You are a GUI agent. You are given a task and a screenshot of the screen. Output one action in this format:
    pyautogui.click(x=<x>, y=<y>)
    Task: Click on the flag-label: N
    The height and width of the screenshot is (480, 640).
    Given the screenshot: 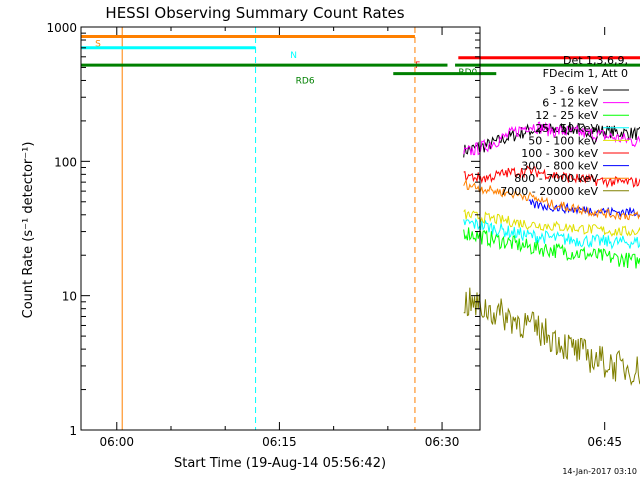 What is the action you would take?
    pyautogui.click(x=293, y=56)
    